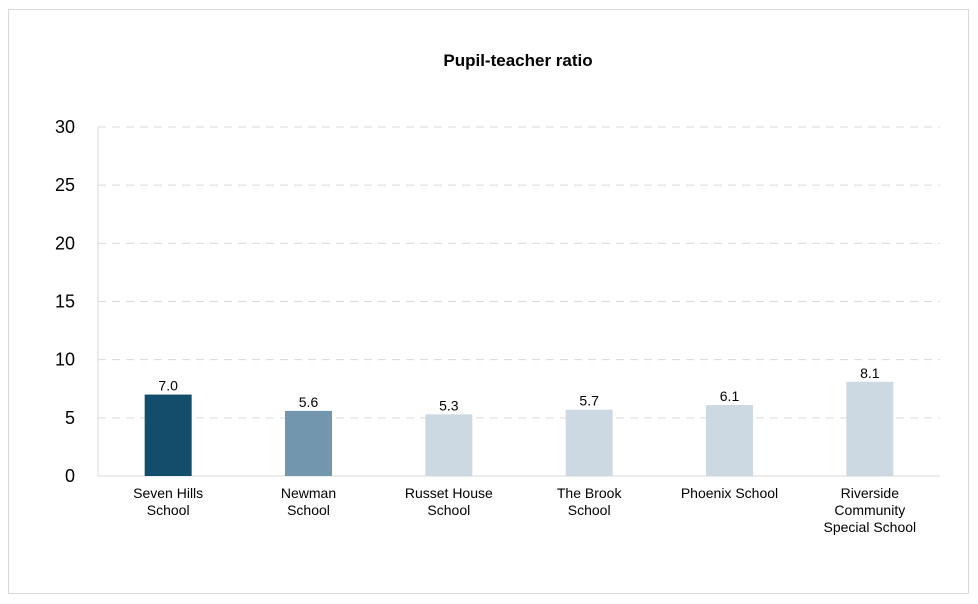 The height and width of the screenshot is (604, 978). What do you see at coordinates (449, 405) in the screenshot?
I see `data-label: 5.3` at bounding box center [449, 405].